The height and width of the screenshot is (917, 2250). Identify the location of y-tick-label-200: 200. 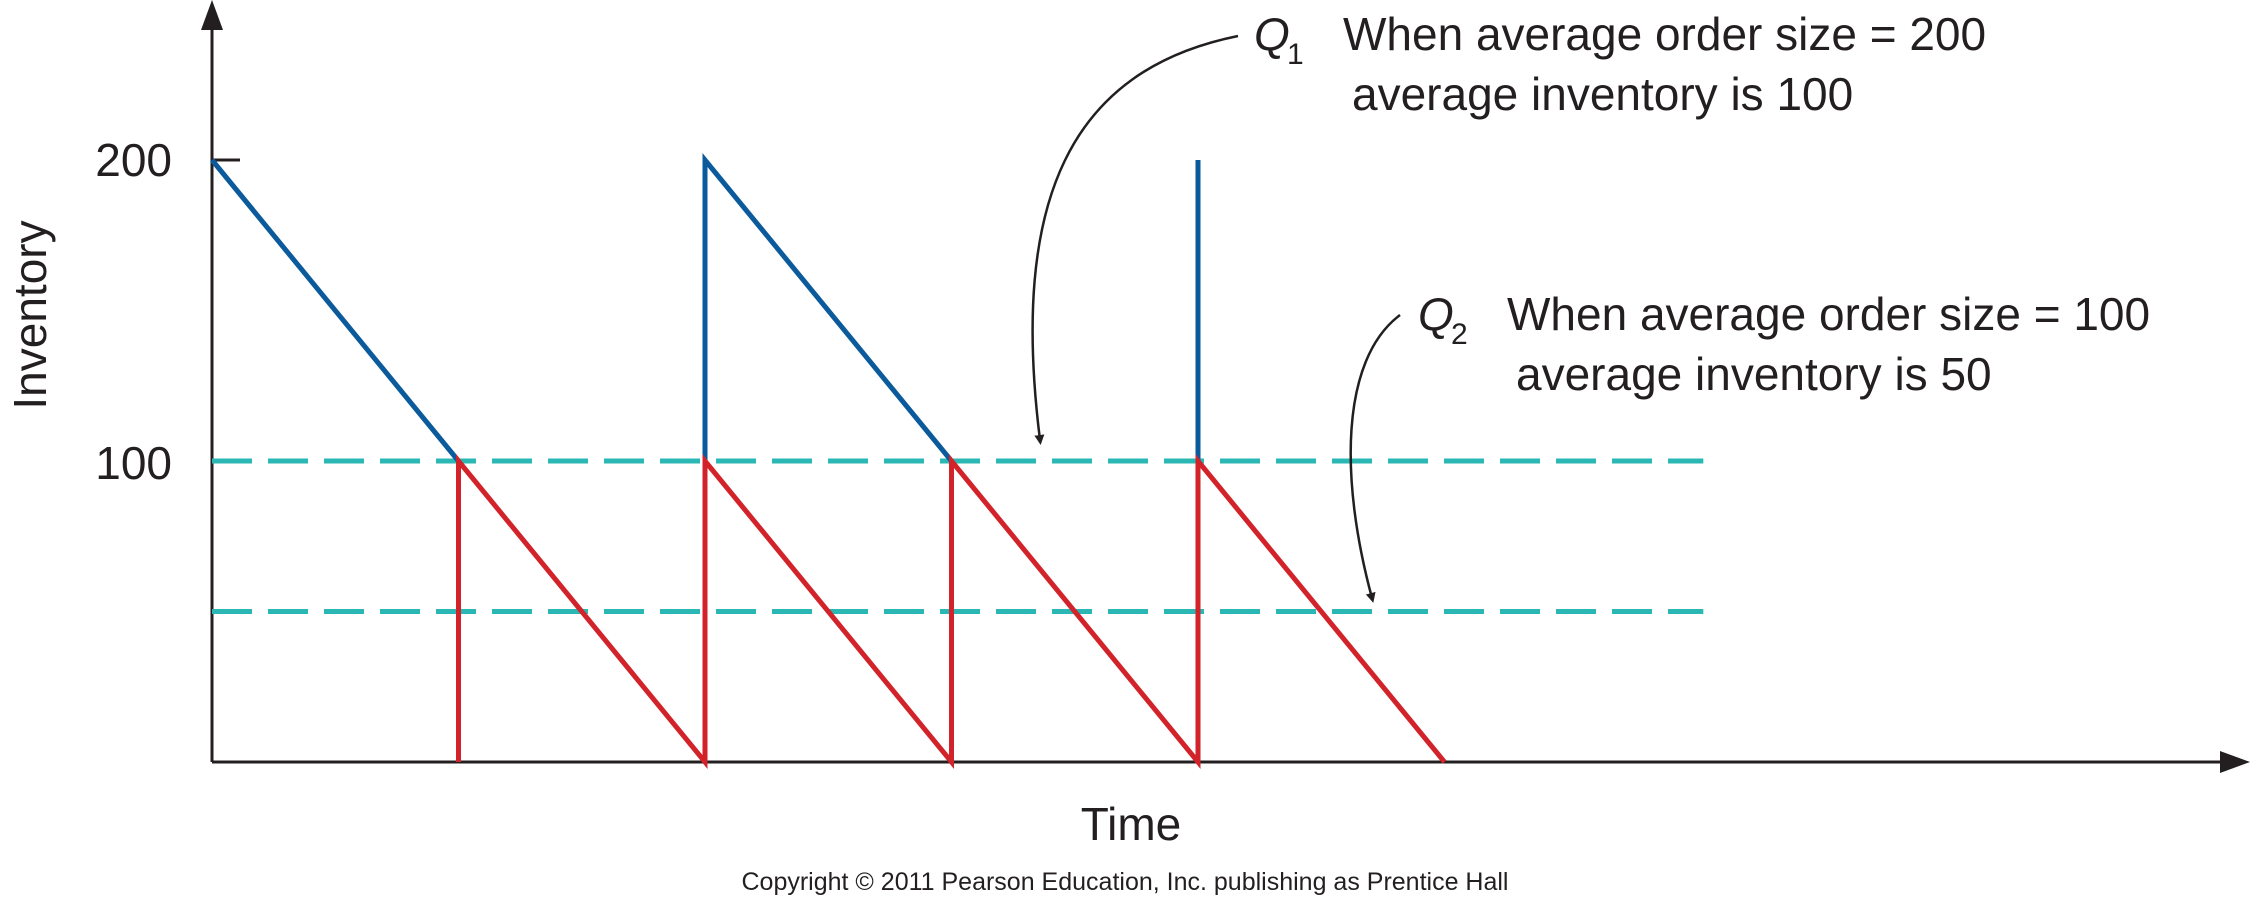
(133, 160).